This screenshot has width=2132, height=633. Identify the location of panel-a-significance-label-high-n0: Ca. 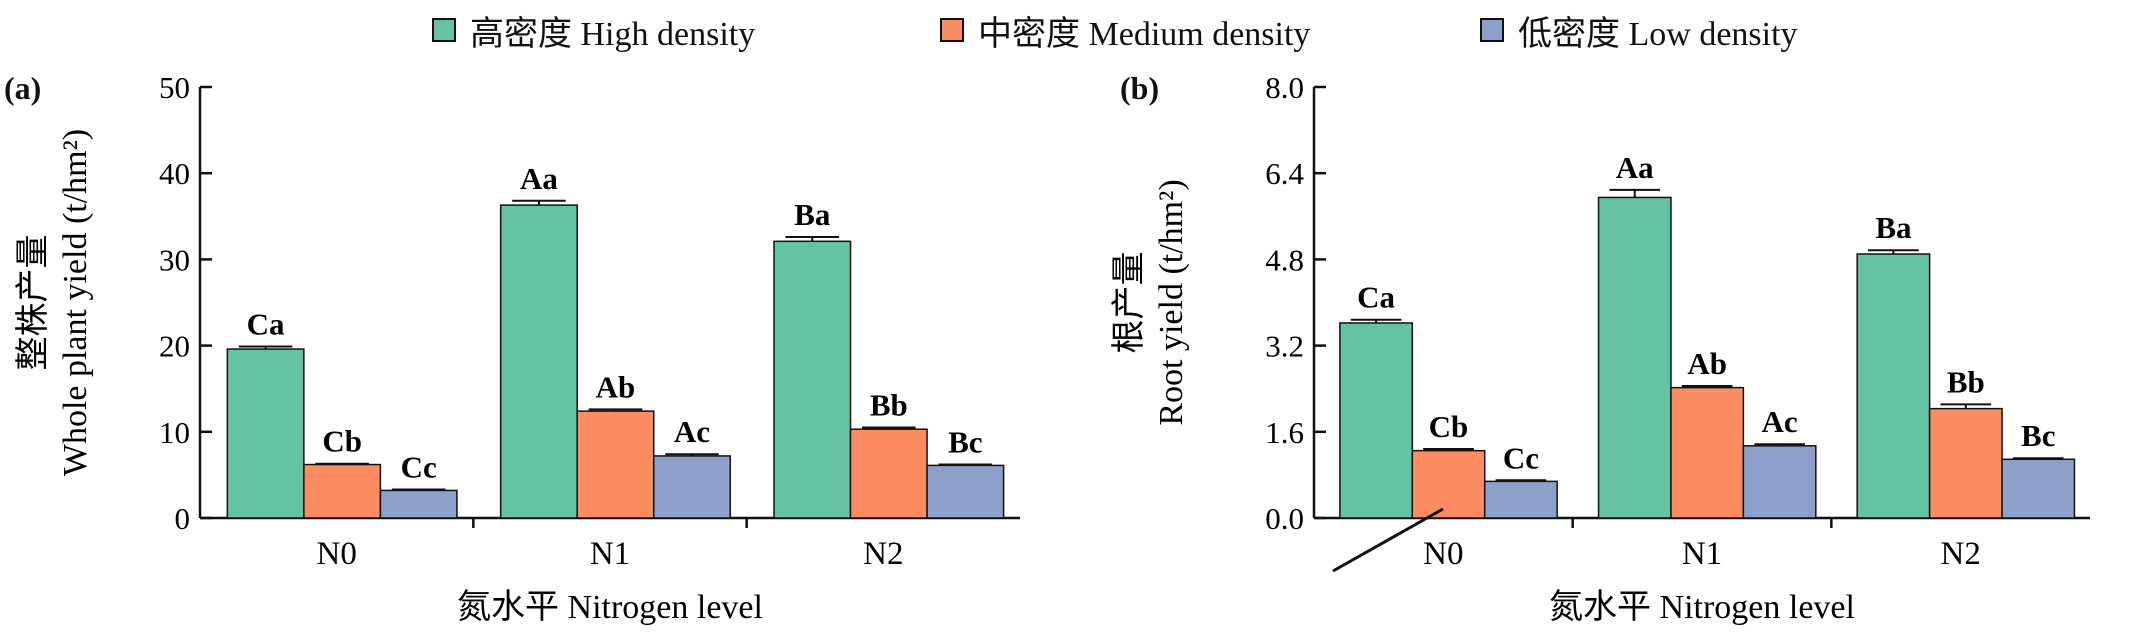
(266, 323).